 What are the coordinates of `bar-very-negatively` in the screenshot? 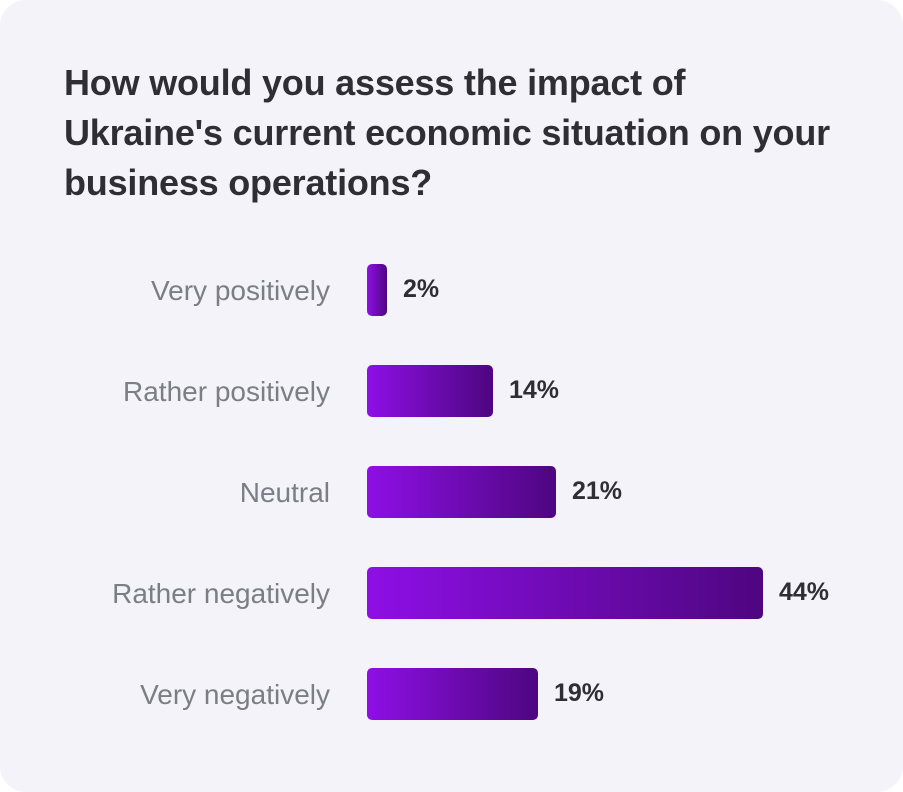 It's located at (452, 694).